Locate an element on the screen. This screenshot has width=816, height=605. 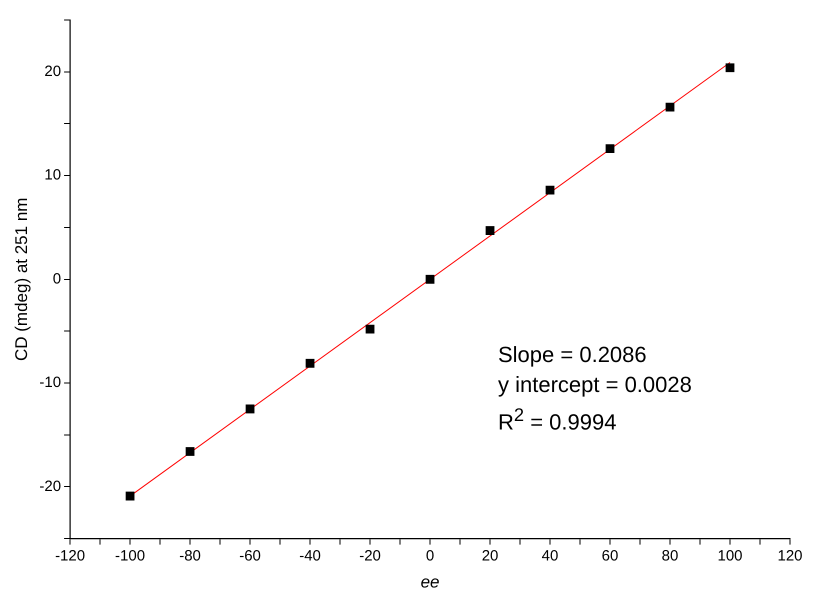
x-tick-label: -20 is located at coordinates (370, 556).